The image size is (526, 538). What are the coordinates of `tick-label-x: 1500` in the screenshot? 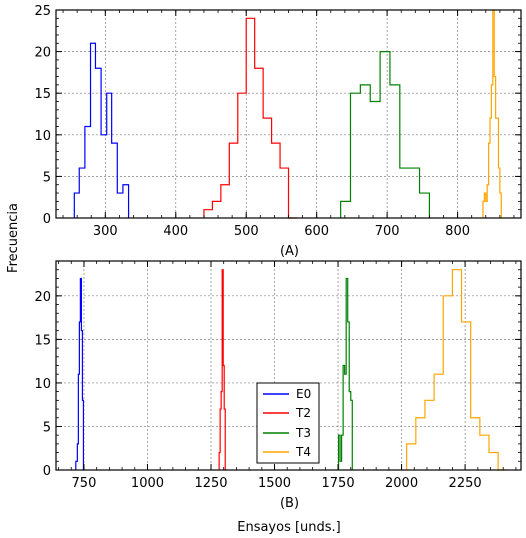 It's located at (274, 483).